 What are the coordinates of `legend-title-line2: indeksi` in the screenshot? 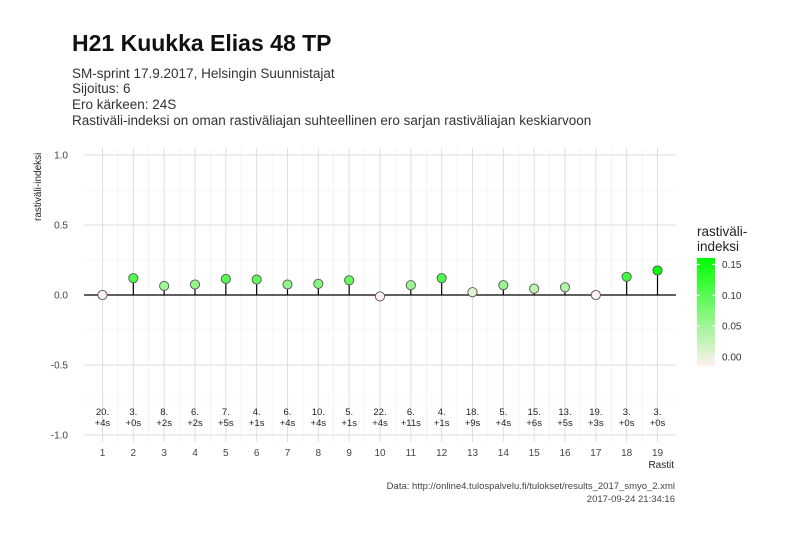 It's located at (718, 246).